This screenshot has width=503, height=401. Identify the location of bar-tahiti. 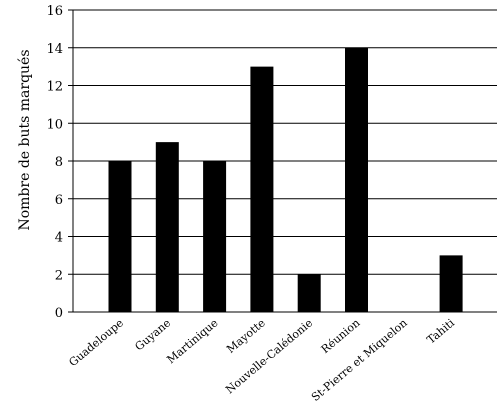
(451, 283).